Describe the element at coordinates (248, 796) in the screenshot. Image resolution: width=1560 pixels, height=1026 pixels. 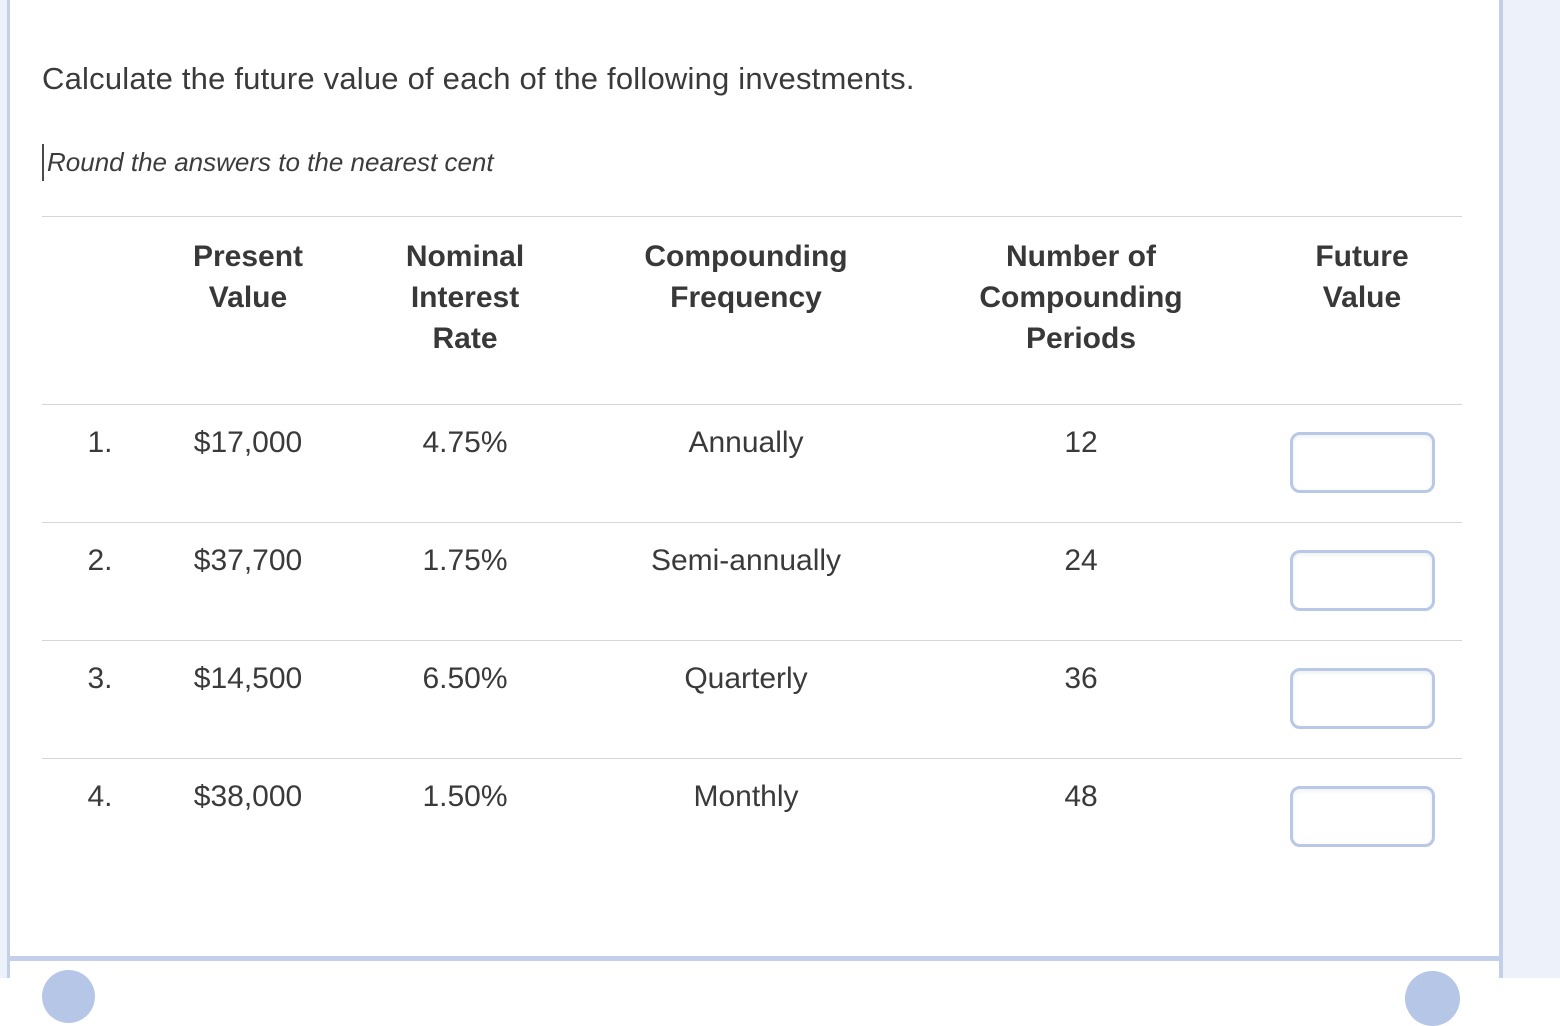
I see `present-value-cell: $38,000` at that location.